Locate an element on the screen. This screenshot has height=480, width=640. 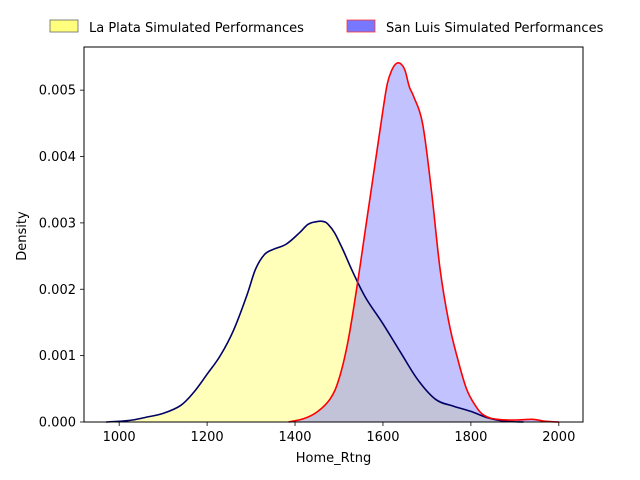
y-tick-label: 0.005 is located at coordinates (57, 91).